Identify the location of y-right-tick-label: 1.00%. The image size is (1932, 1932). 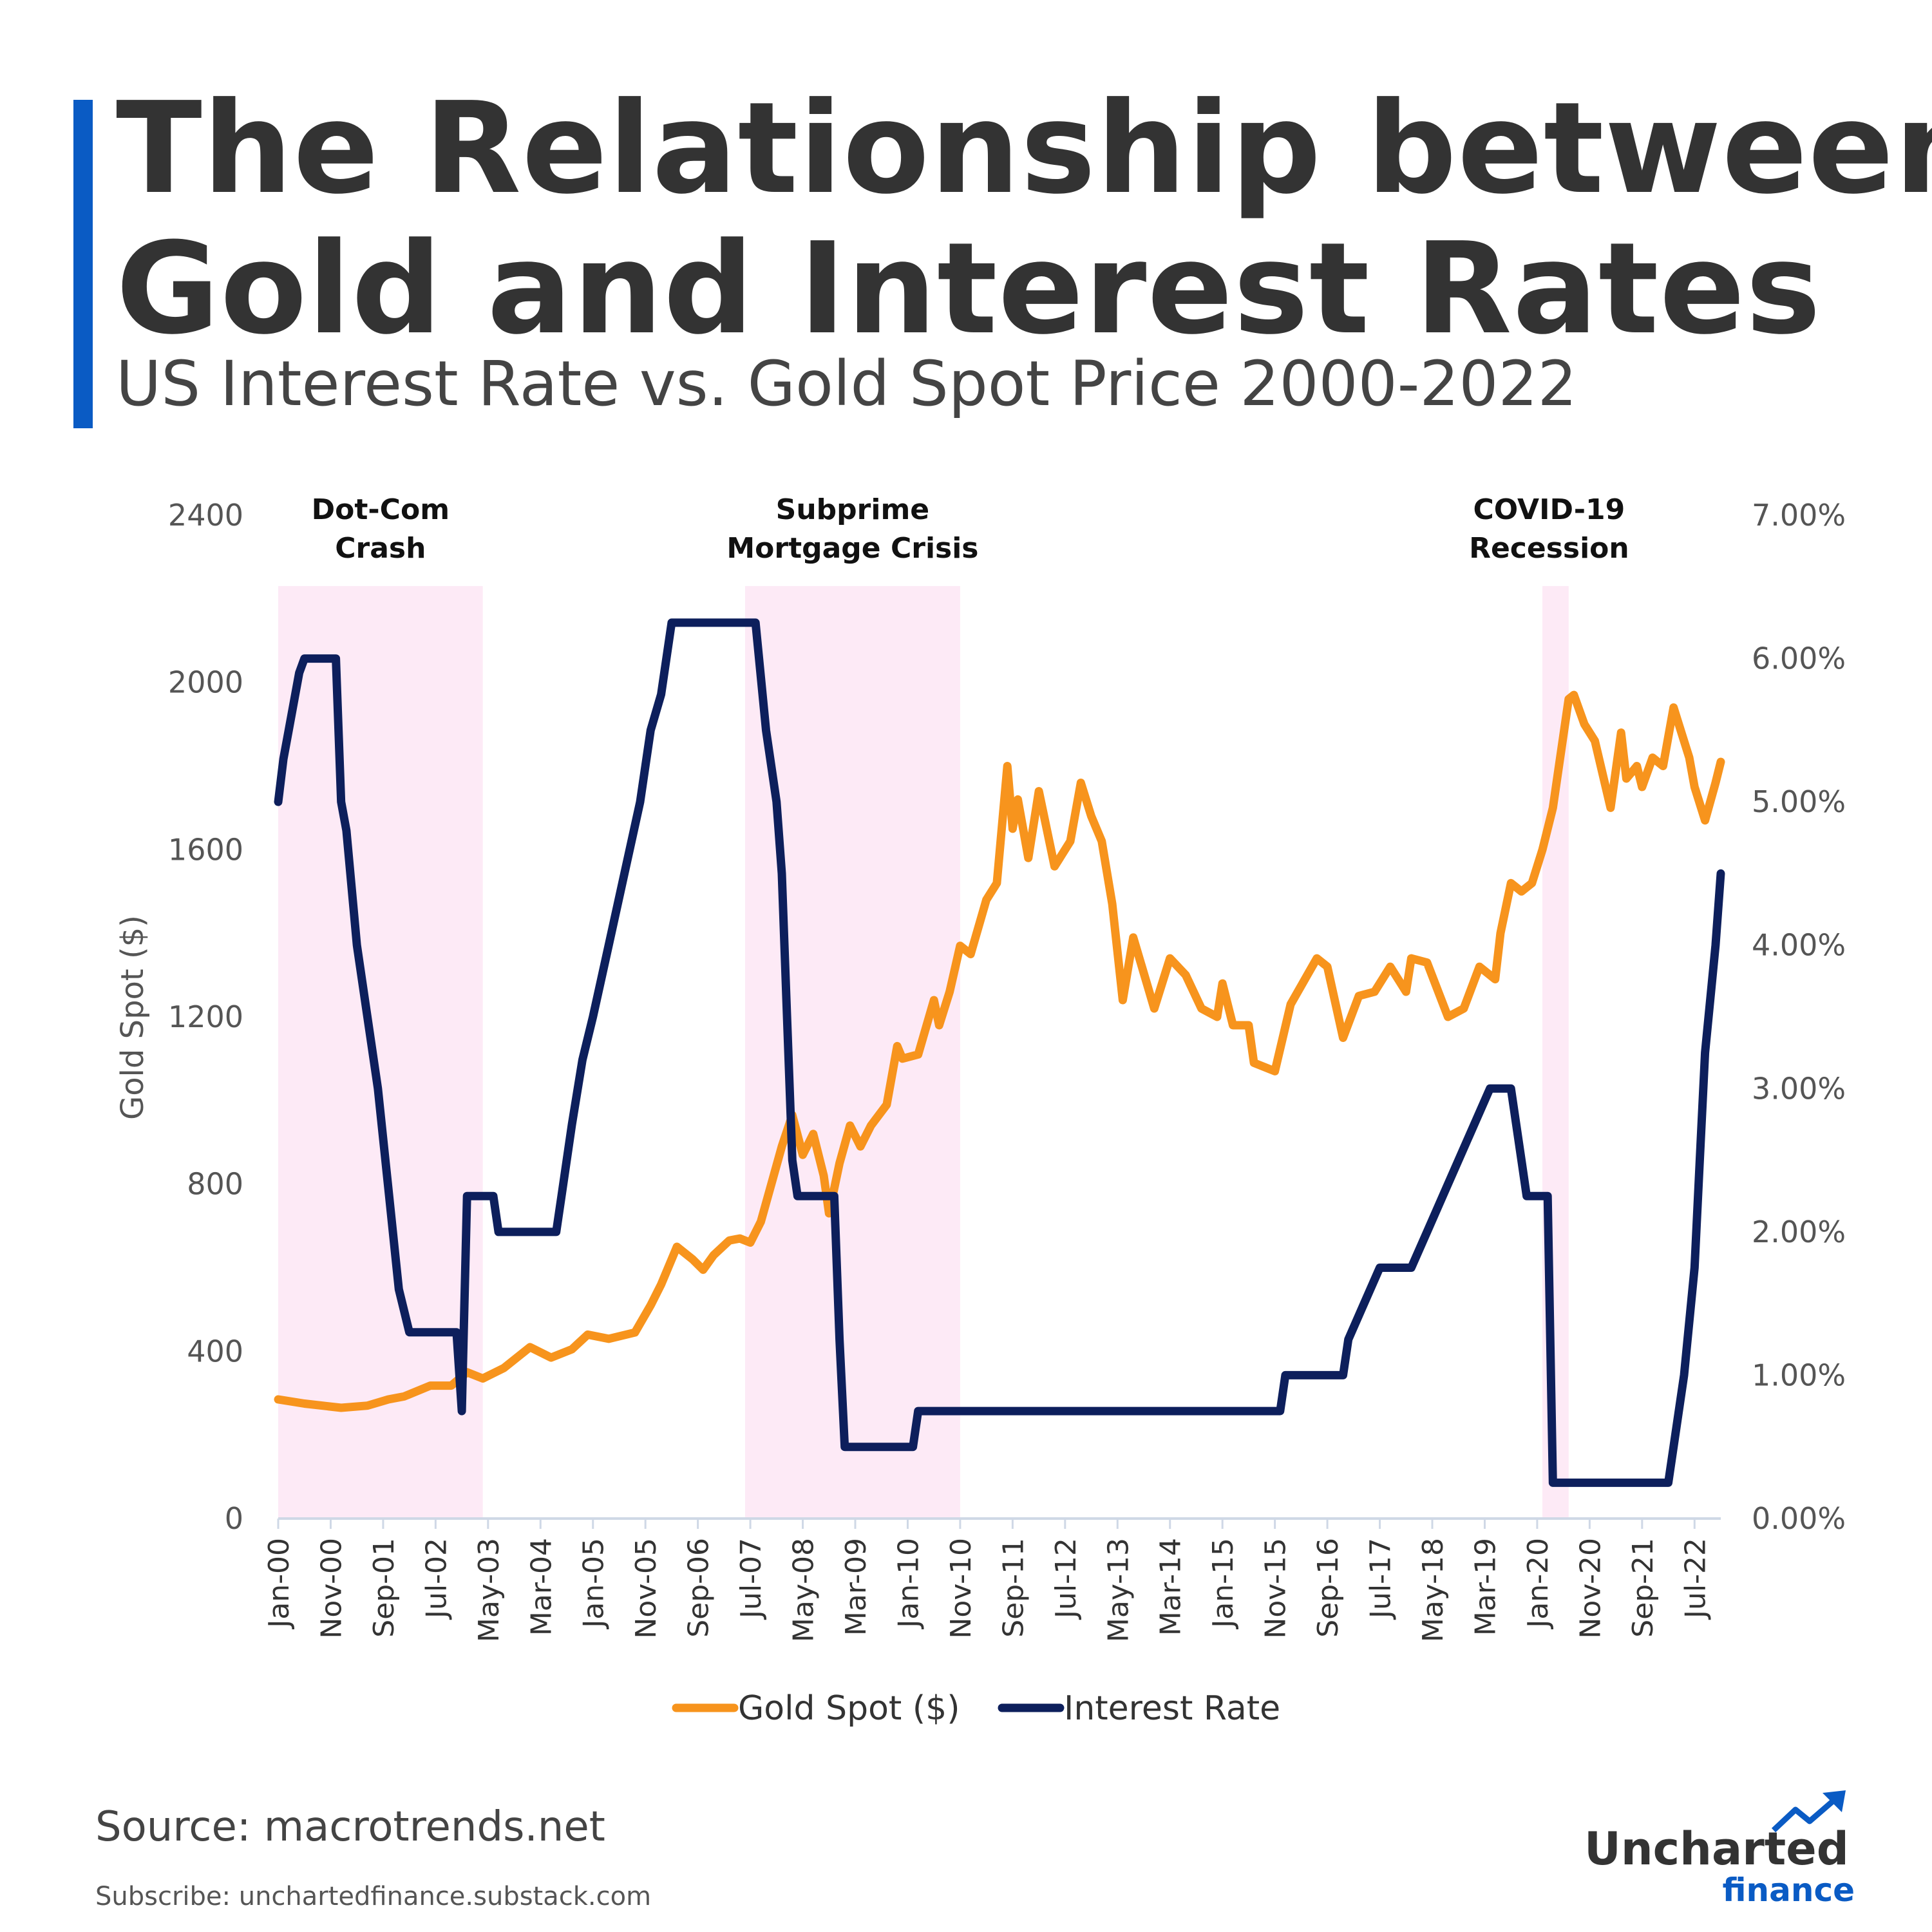
(1799, 1375).